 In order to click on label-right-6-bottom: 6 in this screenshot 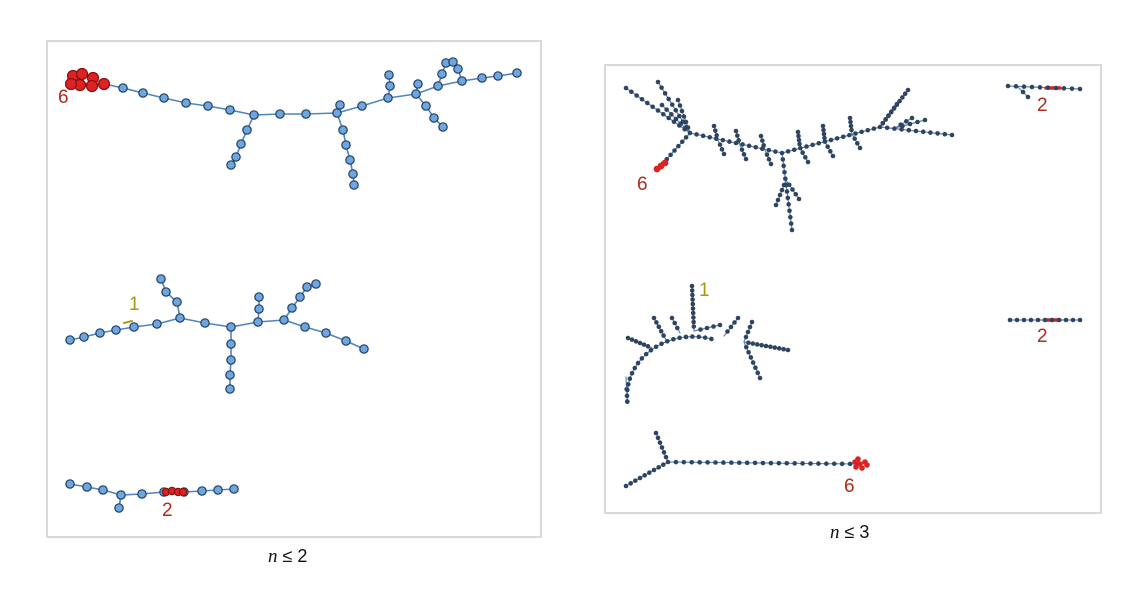, I will do `click(849, 486)`.